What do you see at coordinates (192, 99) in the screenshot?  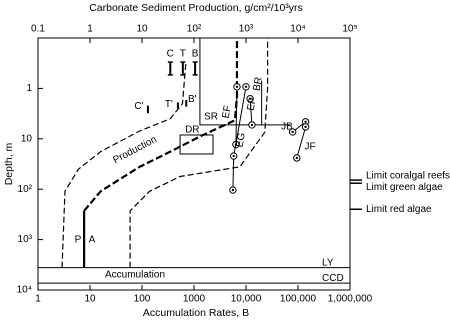 I see `range-label: B'` at bounding box center [192, 99].